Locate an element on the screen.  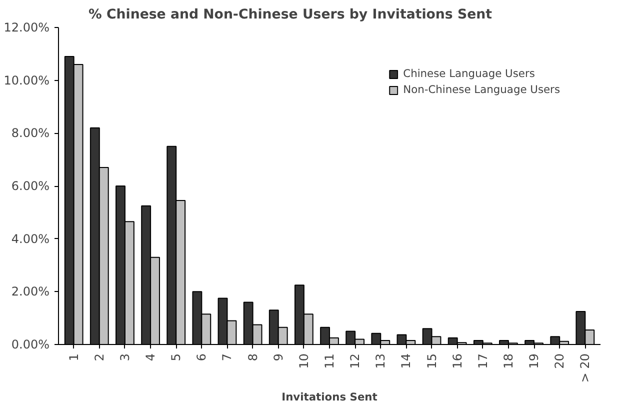
x-tick-label: 8 is located at coordinates (253, 357).